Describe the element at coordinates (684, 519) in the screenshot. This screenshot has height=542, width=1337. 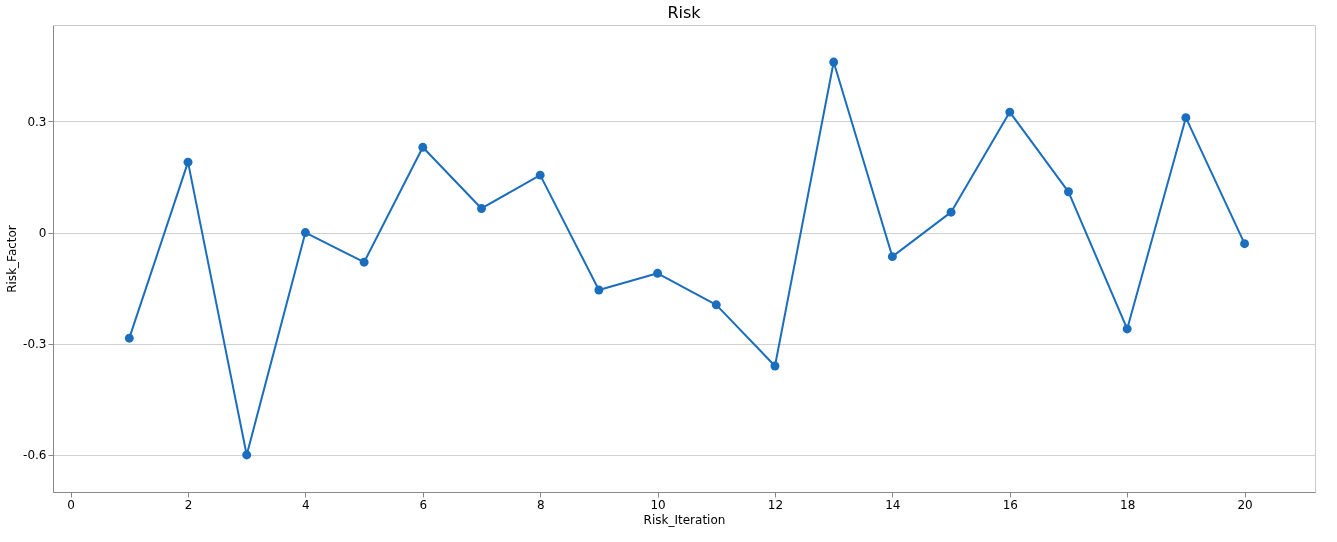
I see `x-axis-title: Risk_Iteration` at that location.